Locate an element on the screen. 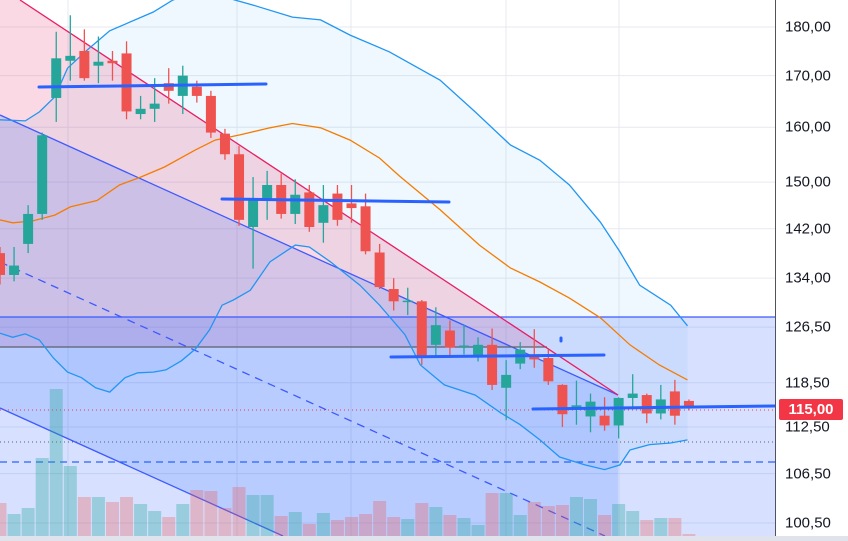 This screenshot has width=848, height=541. last-price-label: 115,00 is located at coordinates (811, 409).